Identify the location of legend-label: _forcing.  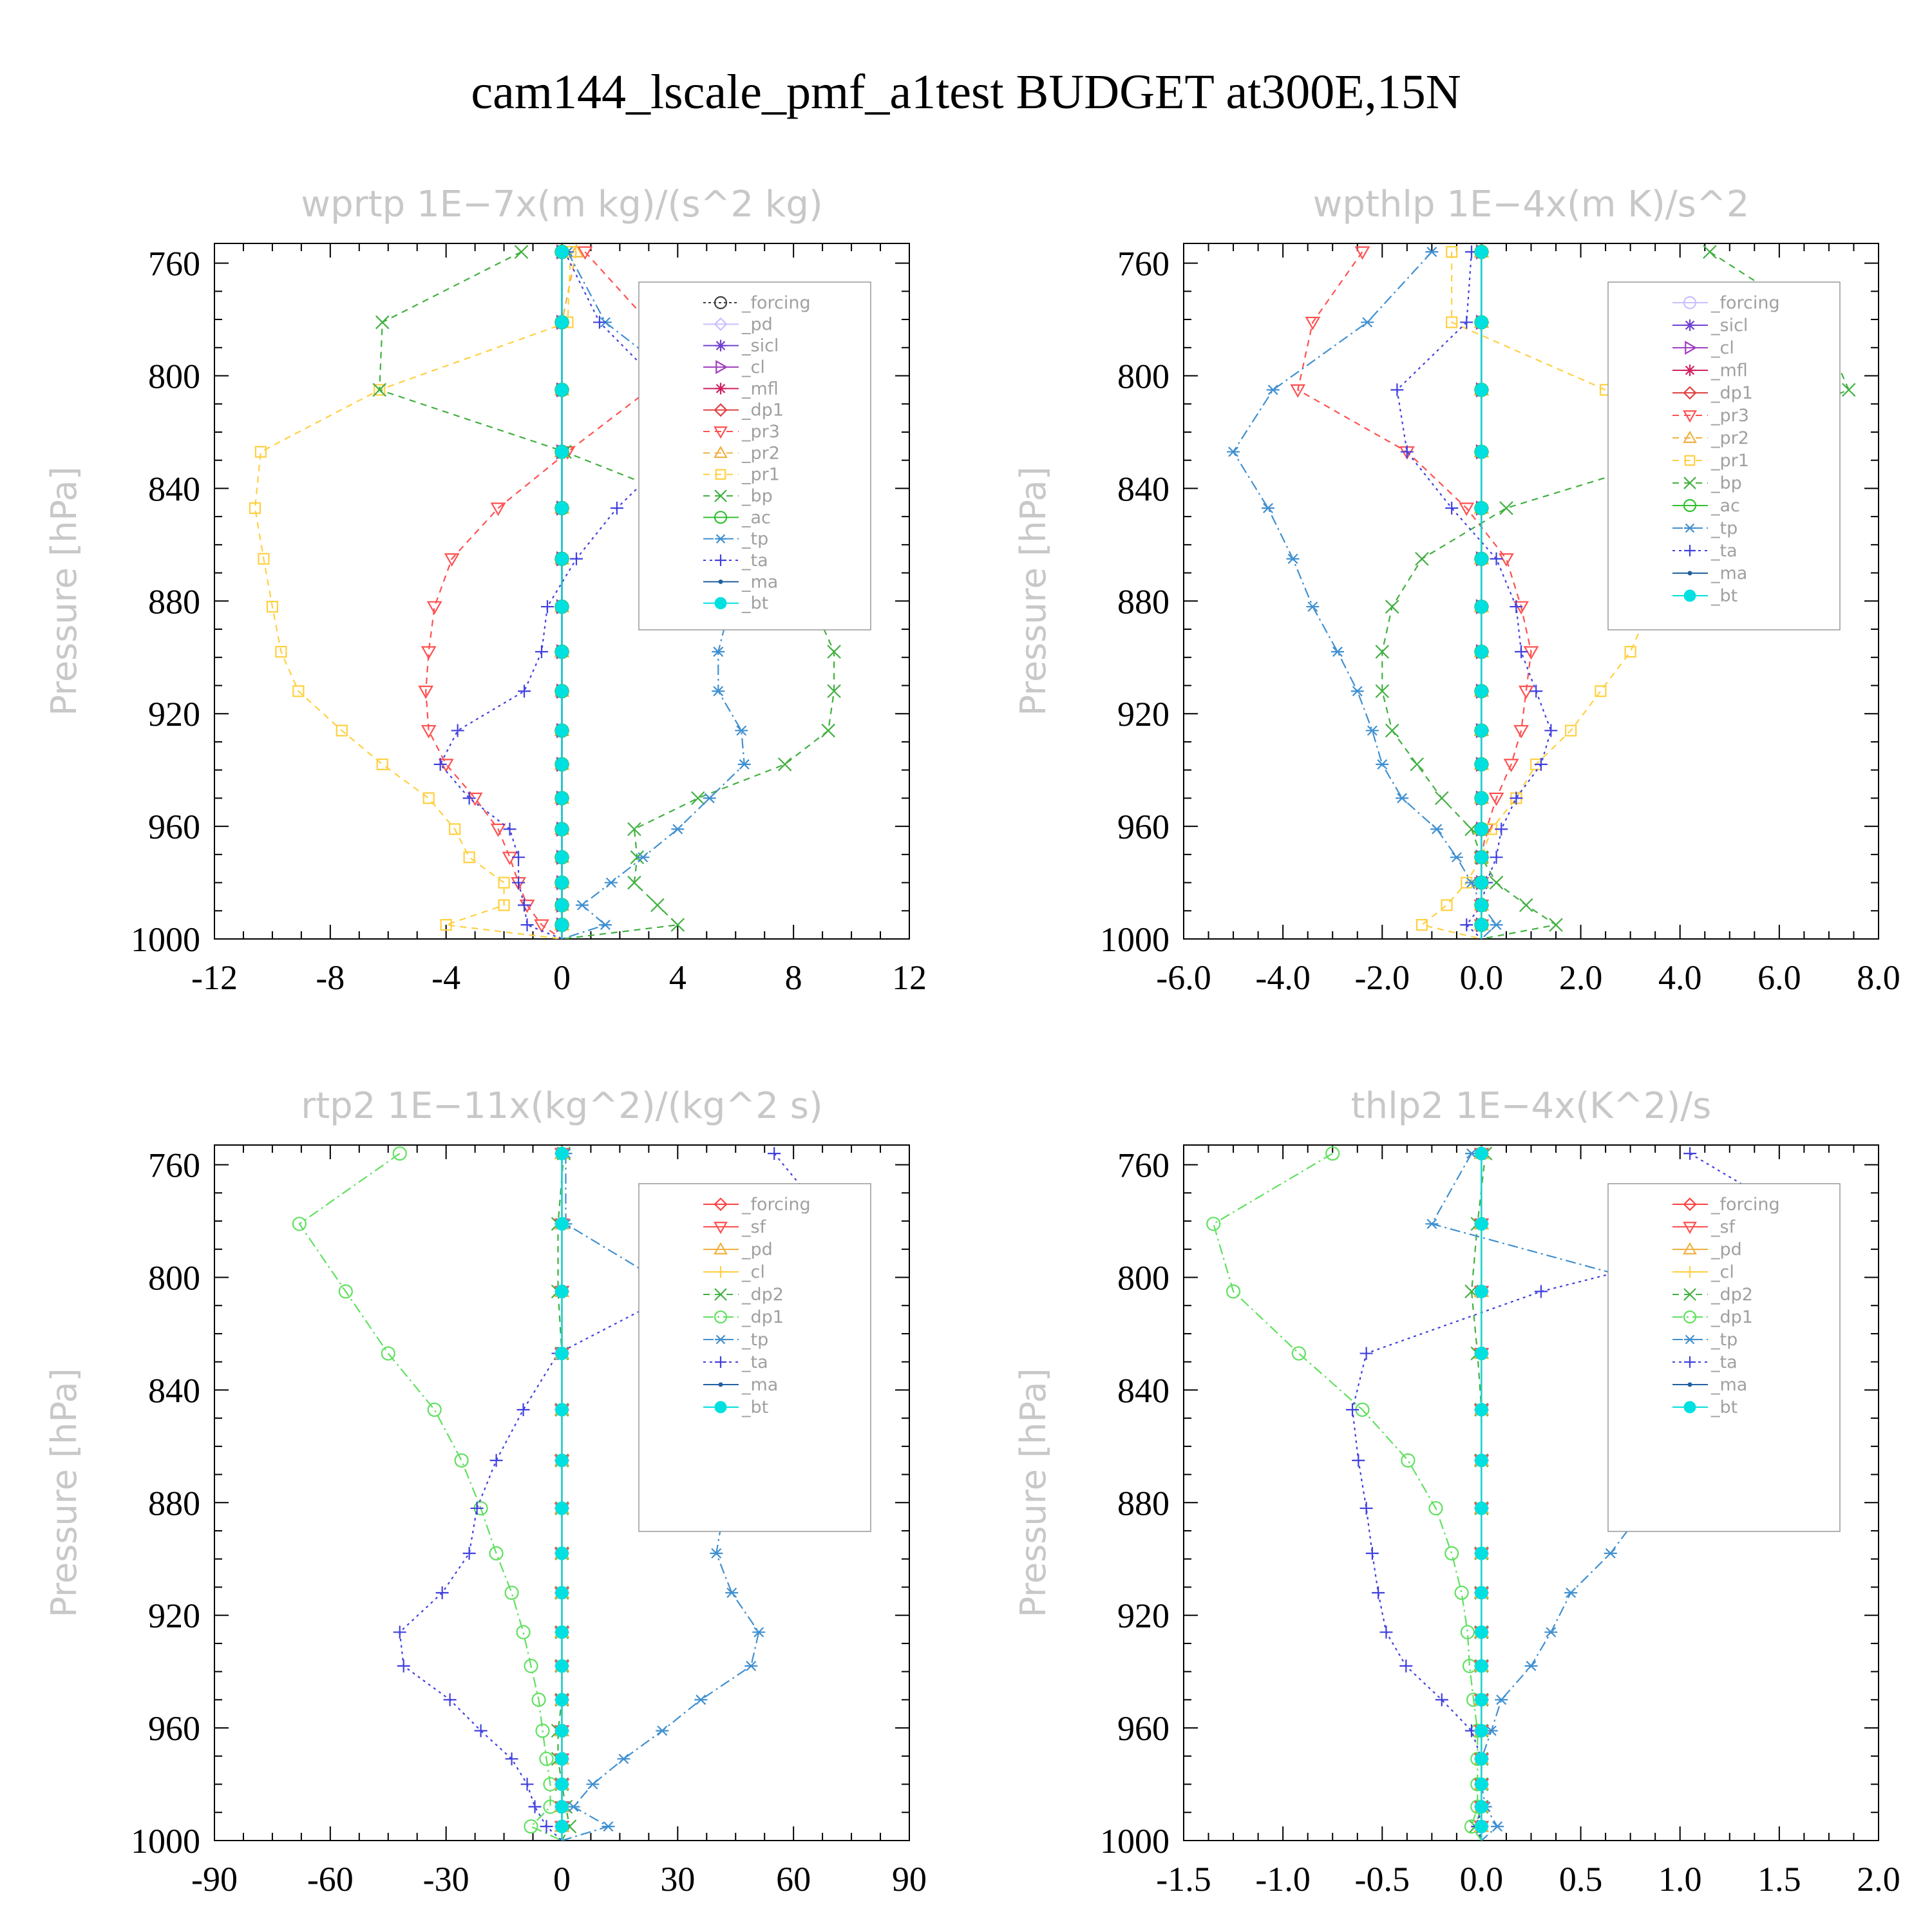
(1745, 1205).